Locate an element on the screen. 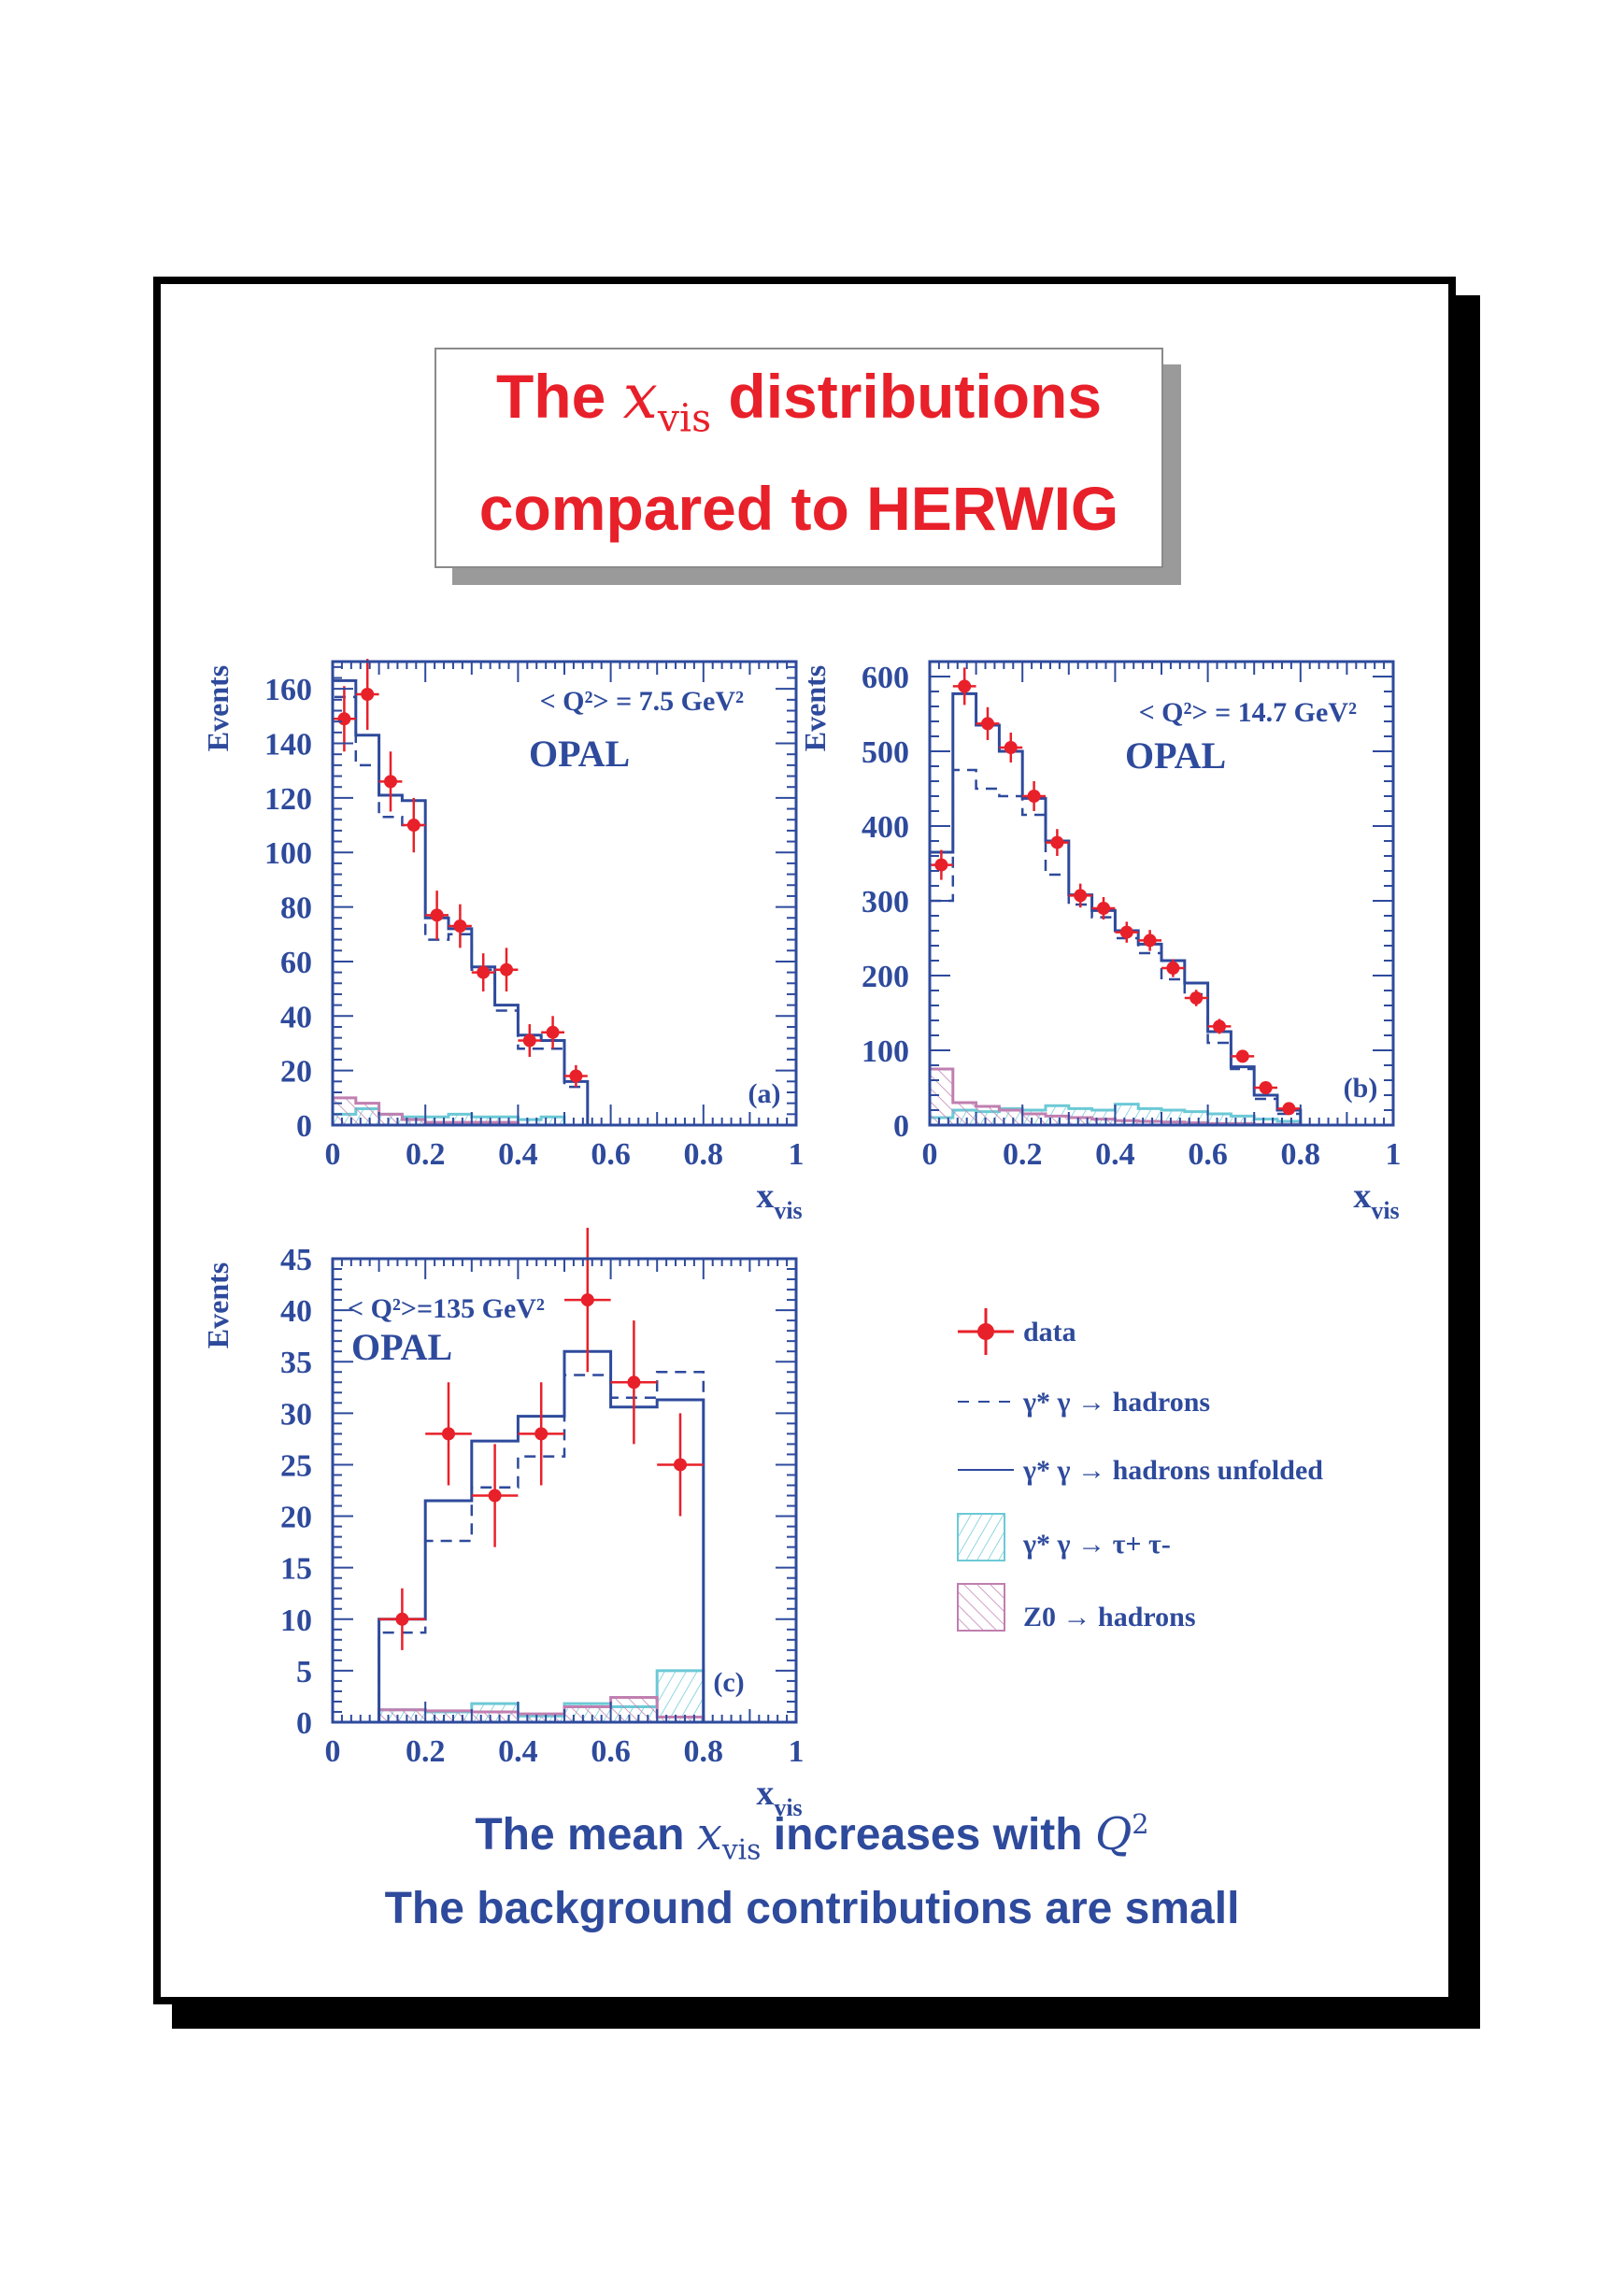 This screenshot has height=2295, width=1624. x-tick-label: 0 is located at coordinates (333, 1751).